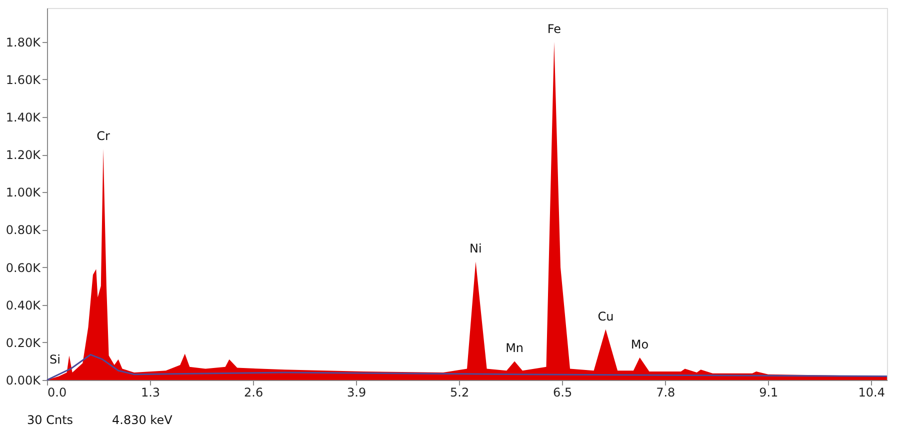 The height and width of the screenshot is (443, 905). I want to click on y-tick-label: 1.60K, so click(24, 79).